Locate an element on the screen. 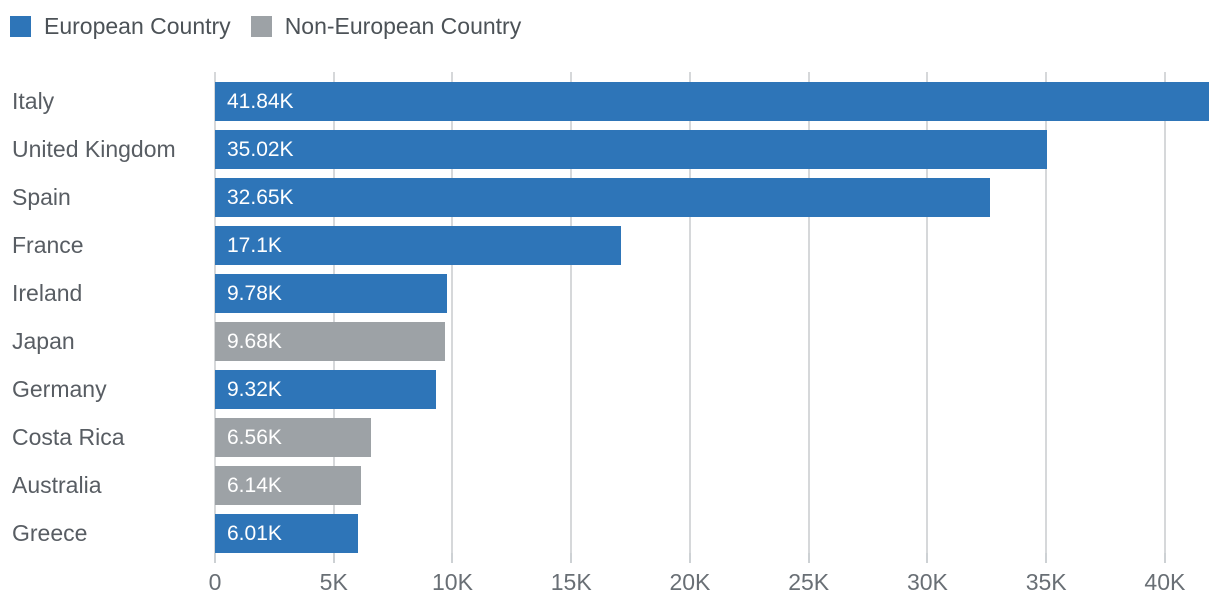 This screenshot has width=1220, height=610. bar-japan: 9.68K is located at coordinates (330, 341).